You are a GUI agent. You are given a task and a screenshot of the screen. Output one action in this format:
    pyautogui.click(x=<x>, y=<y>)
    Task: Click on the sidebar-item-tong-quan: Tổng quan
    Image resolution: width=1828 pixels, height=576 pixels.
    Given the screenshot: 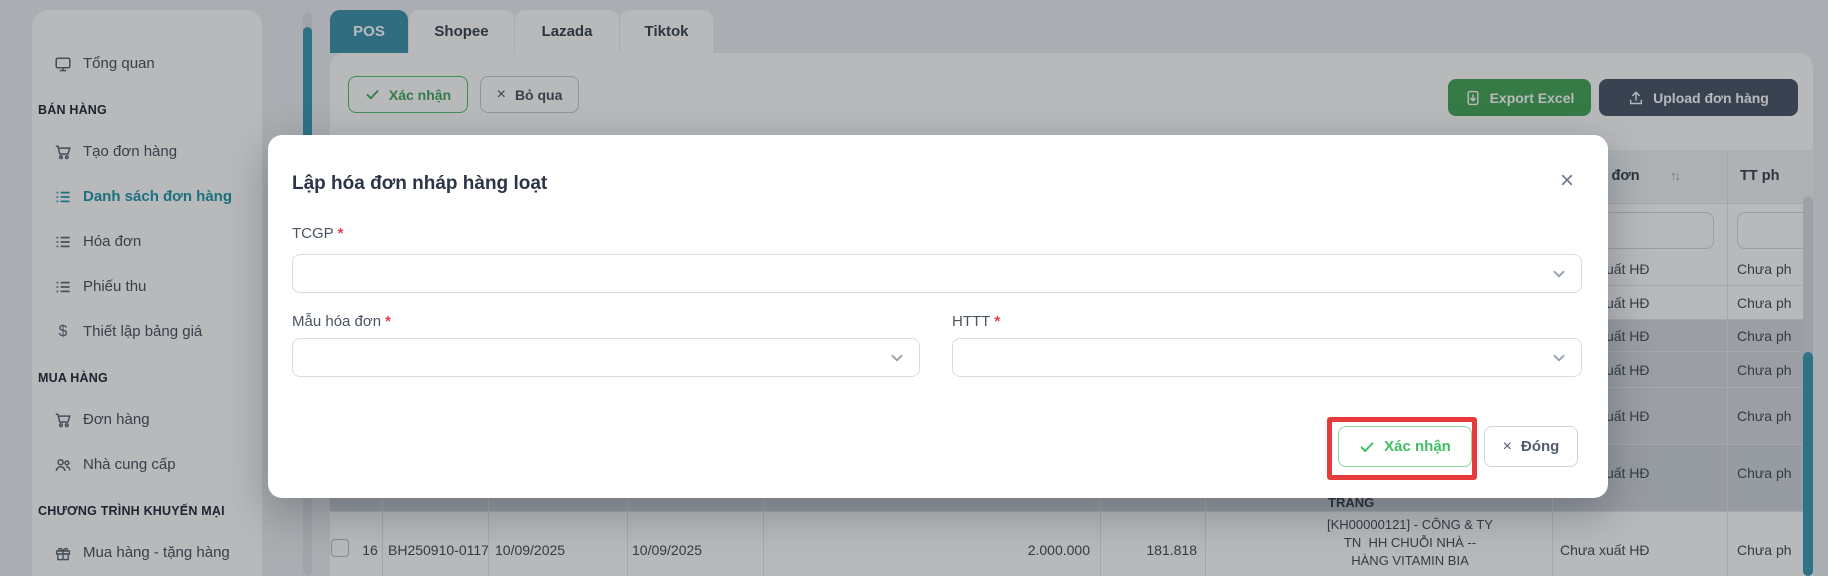 What is the action you would take?
    pyautogui.click(x=147, y=63)
    